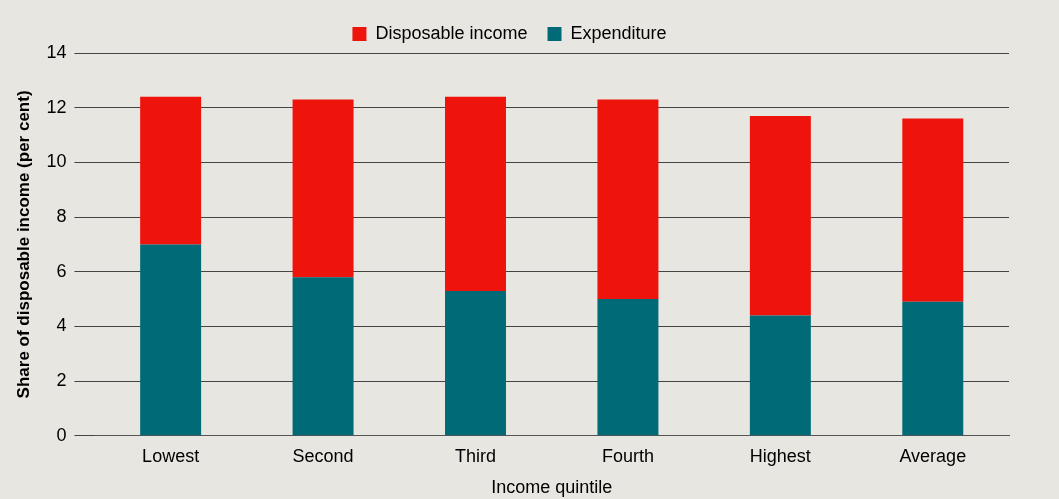  Describe the element at coordinates (61, 380) in the screenshot. I see `y-tick-label: 2` at that location.